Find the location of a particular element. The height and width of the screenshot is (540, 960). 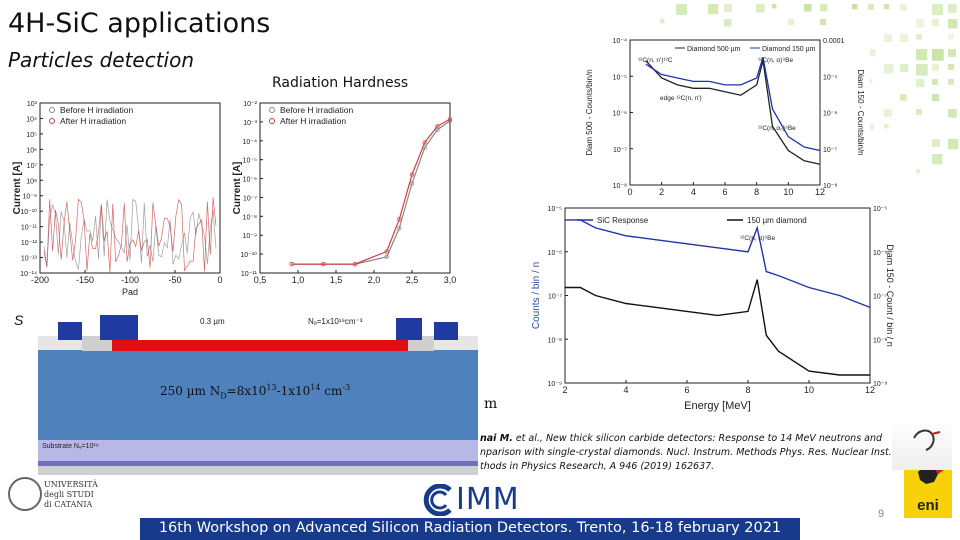

annotation: edge ¹²C(n, n') is located at coordinates (681, 98).